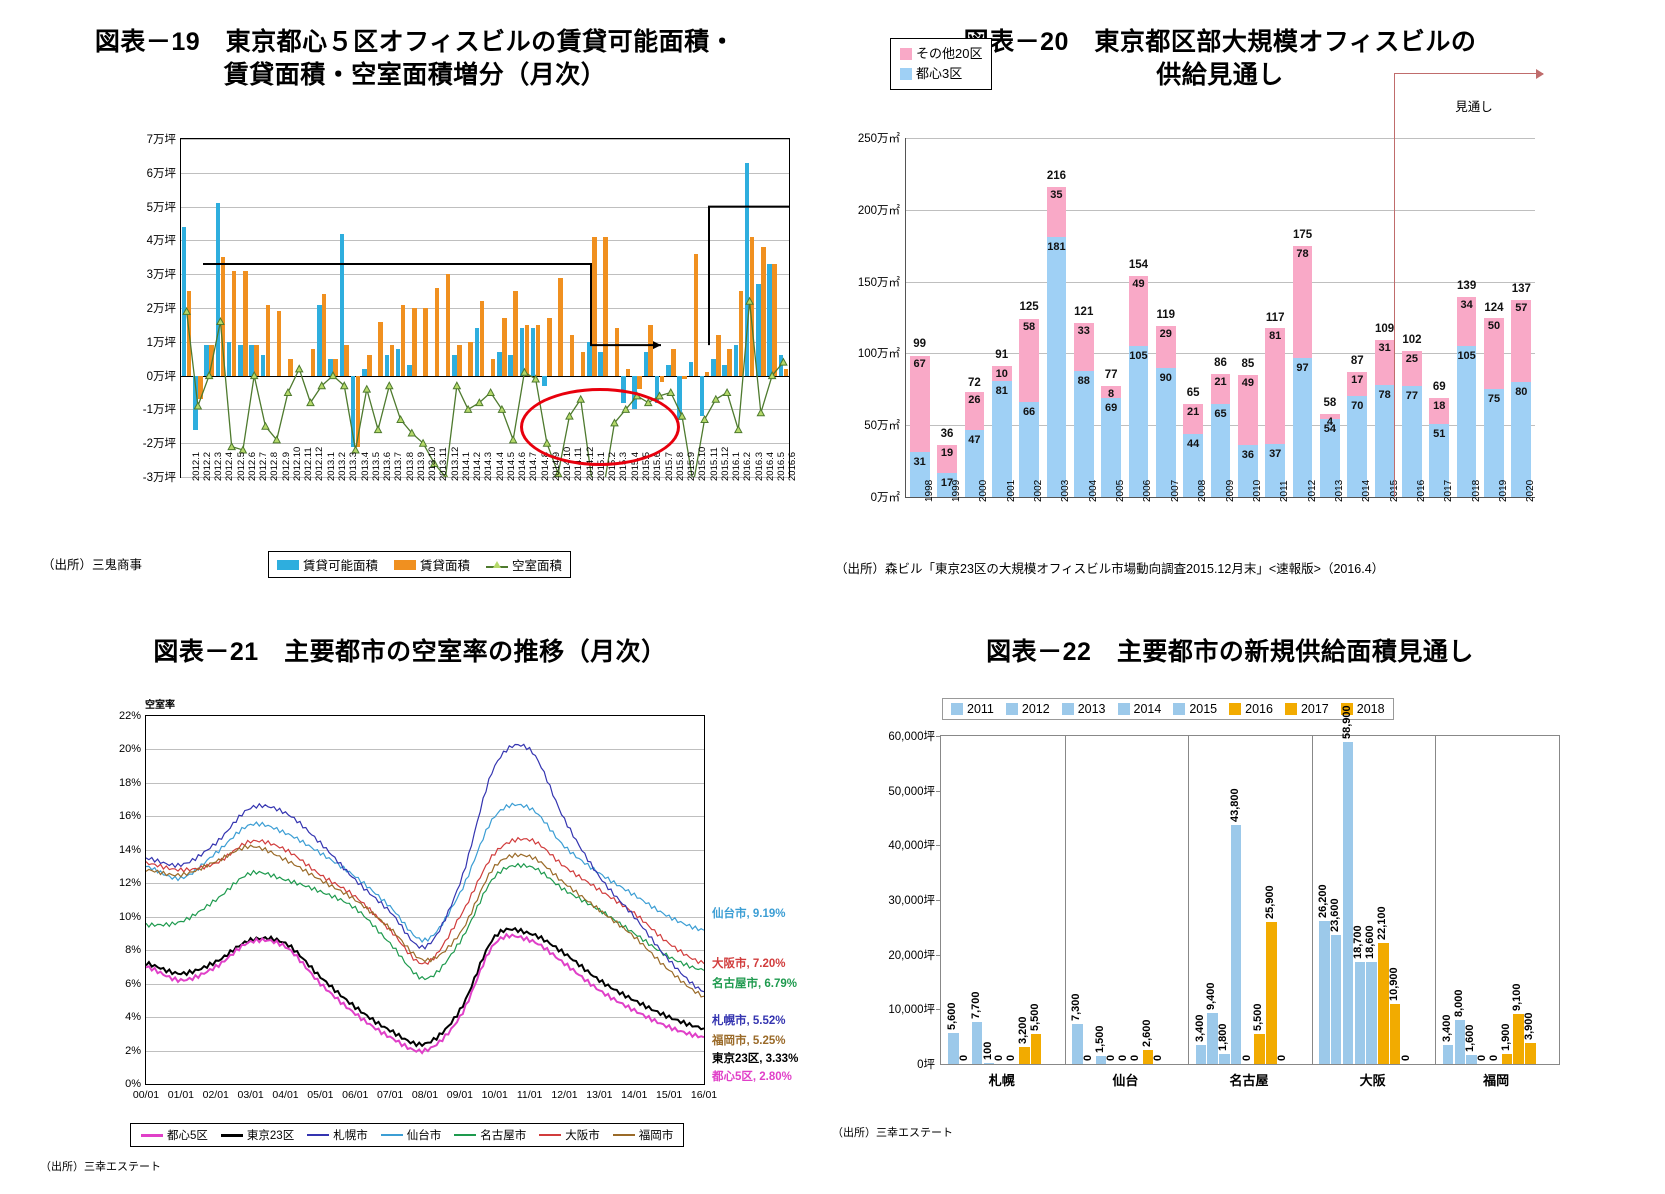 The width and height of the screenshot is (1665, 1194). Describe the element at coordinates (1470, 1038) in the screenshot. I see `bar-value-label: 1,600` at that location.